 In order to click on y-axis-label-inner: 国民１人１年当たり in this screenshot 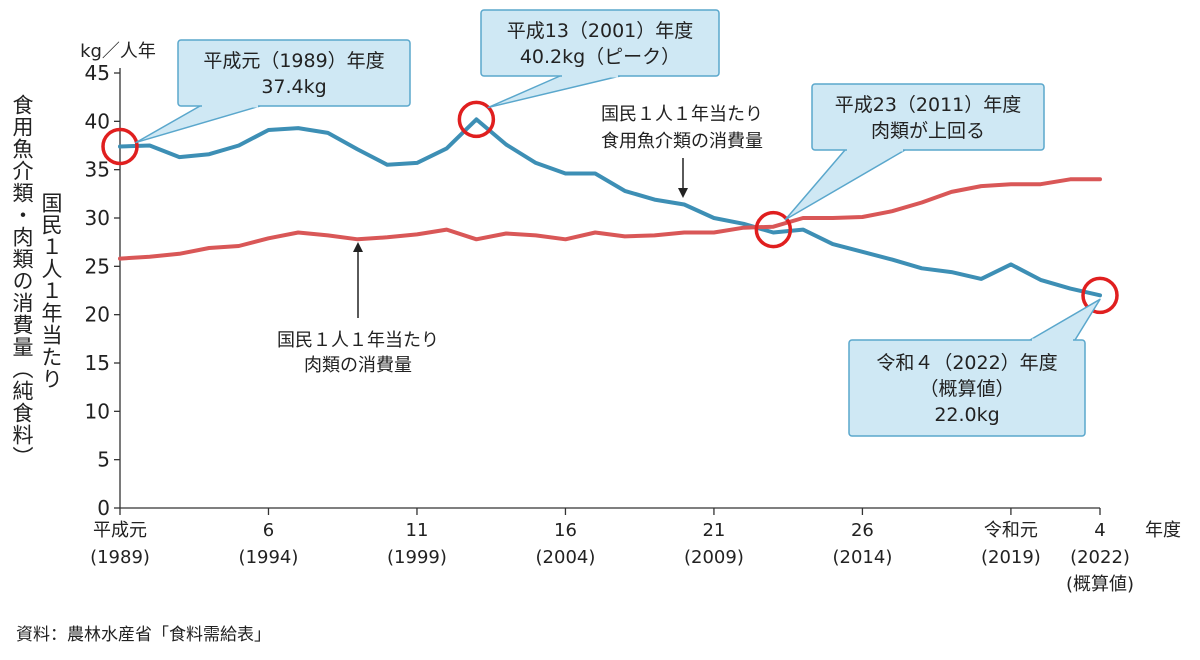, I will do `click(51, 291)`.